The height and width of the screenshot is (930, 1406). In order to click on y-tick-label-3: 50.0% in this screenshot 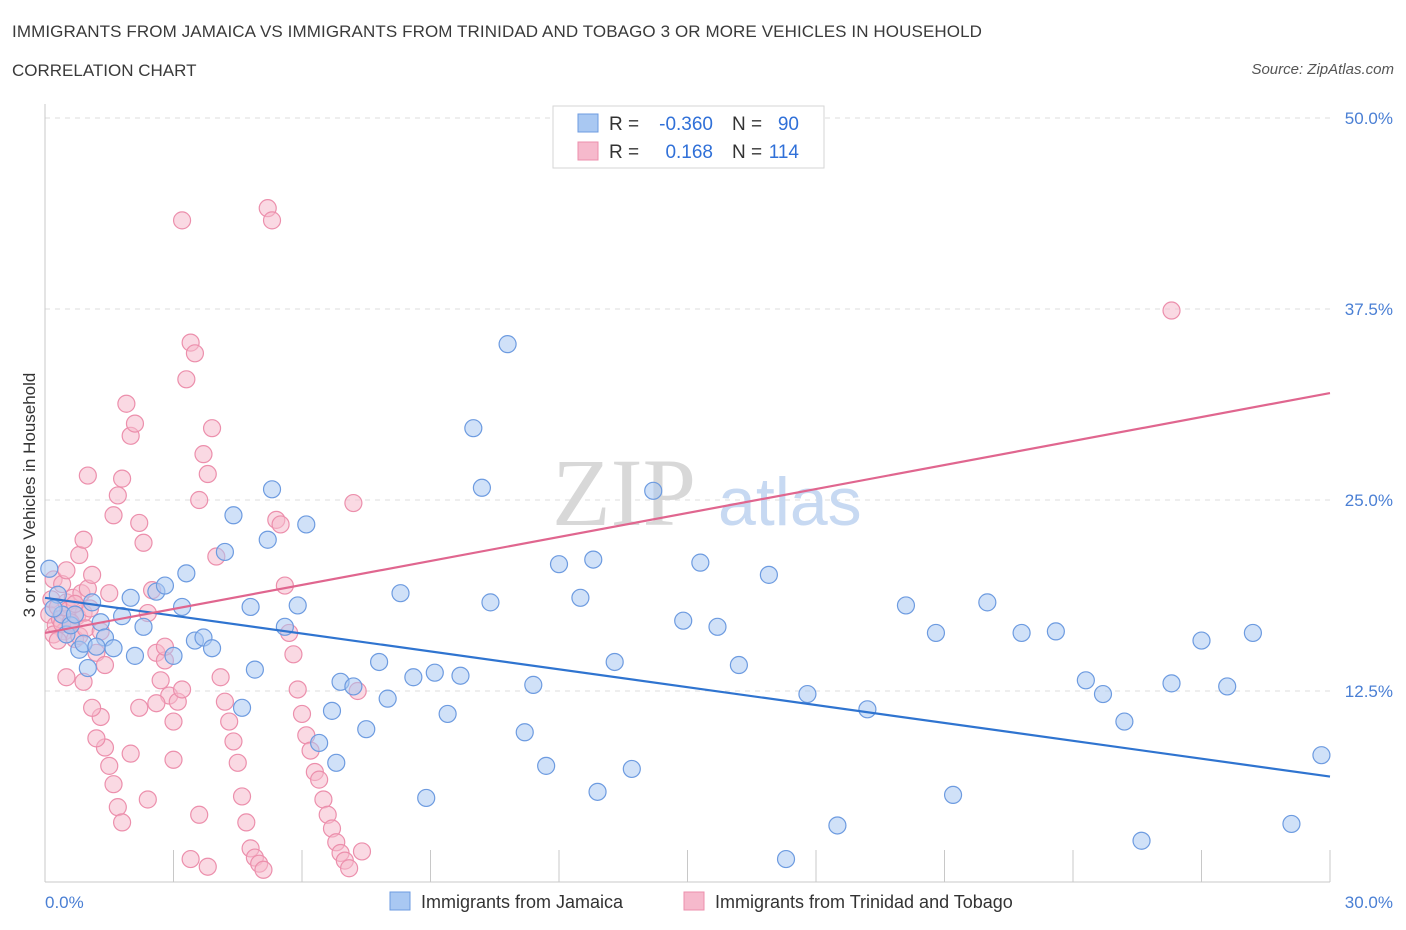, I will do `click(1369, 118)`.